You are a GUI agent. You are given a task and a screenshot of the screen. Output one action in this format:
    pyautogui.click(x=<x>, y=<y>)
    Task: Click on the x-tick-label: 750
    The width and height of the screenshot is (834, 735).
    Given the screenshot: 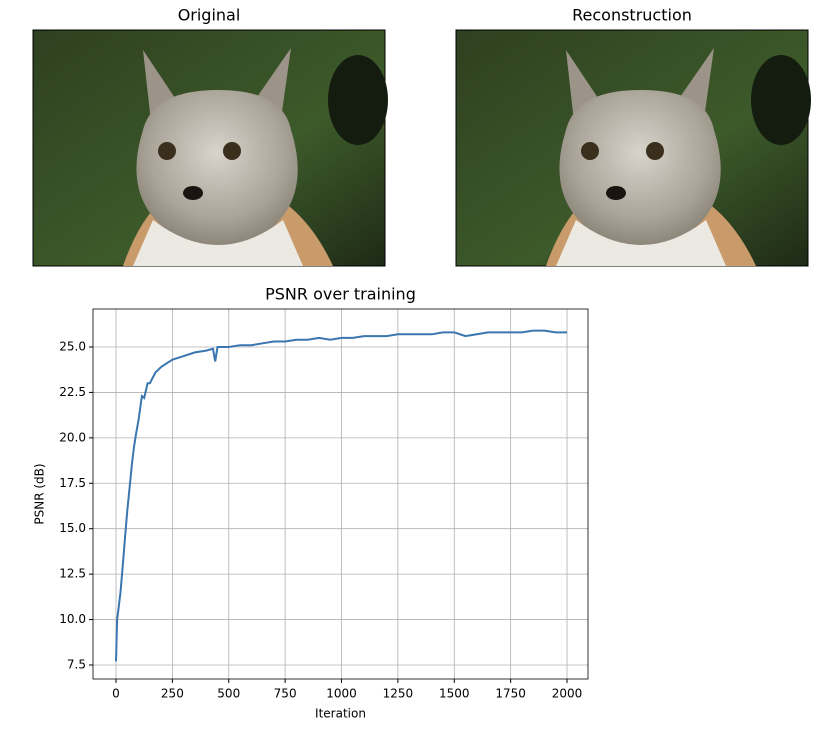 What is the action you would take?
    pyautogui.click(x=285, y=694)
    